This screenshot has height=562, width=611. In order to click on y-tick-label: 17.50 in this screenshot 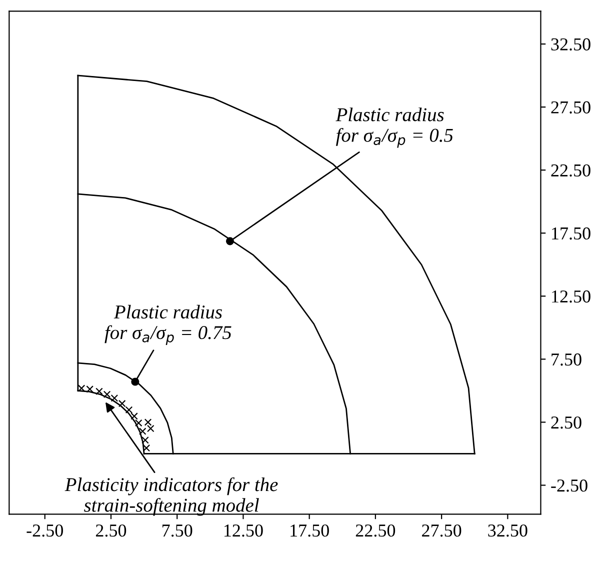, I will do `click(571, 233)`.